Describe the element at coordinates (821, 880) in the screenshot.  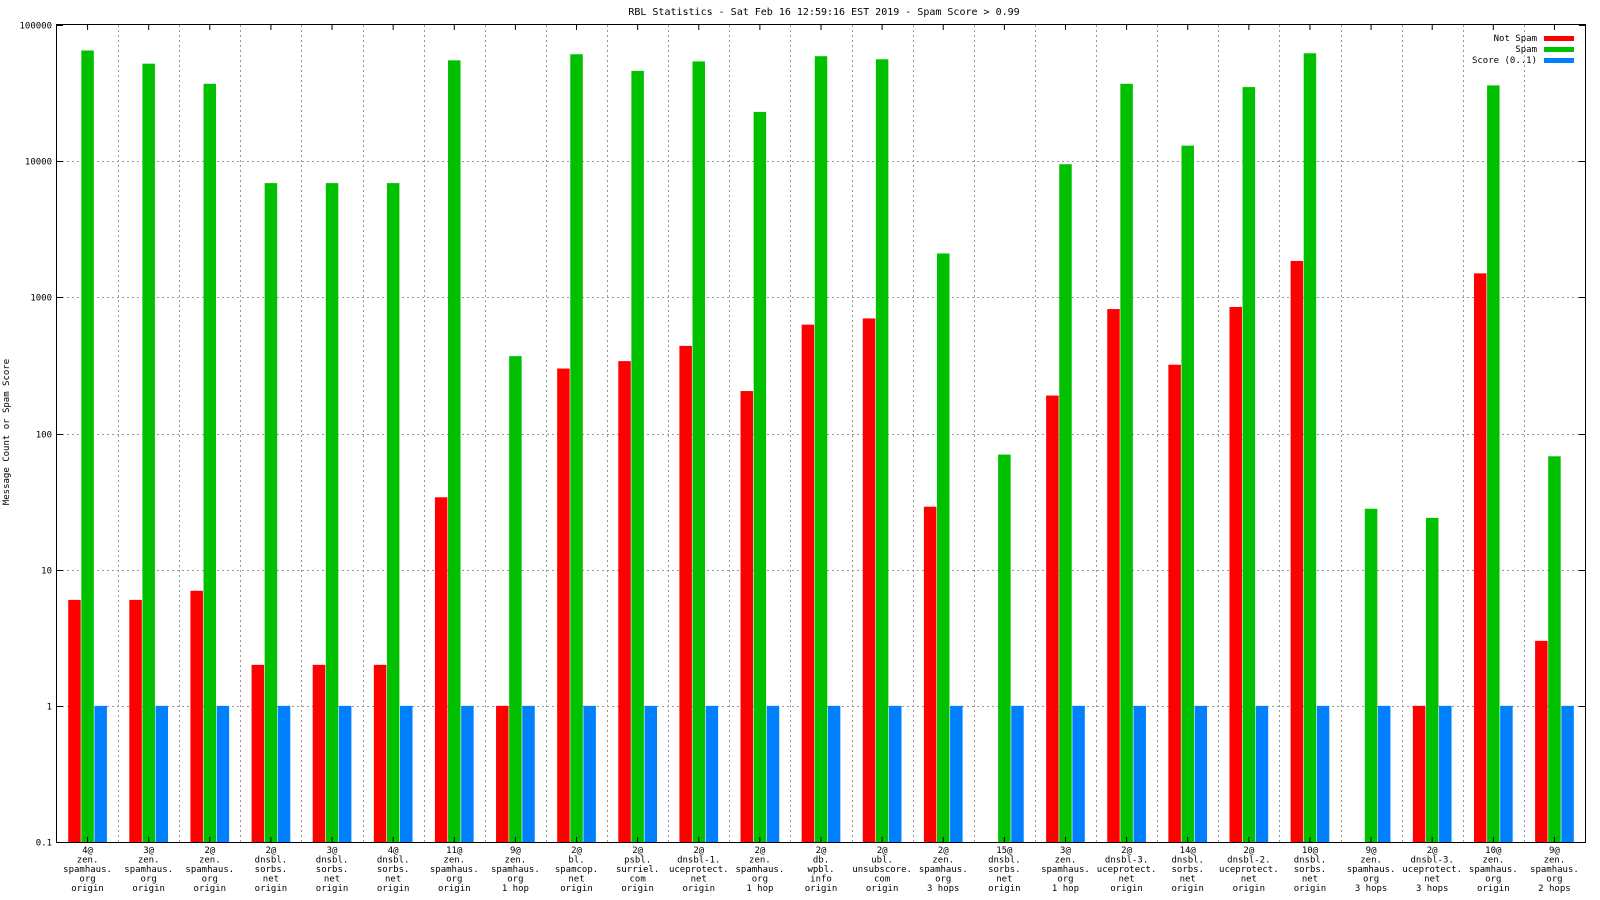
I see `x-category-label: info` at that location.